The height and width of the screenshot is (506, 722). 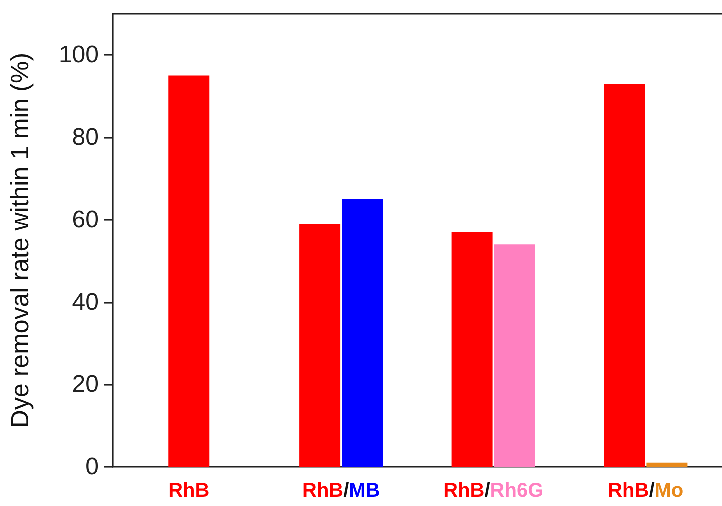 What do you see at coordinates (85, 220) in the screenshot?
I see `y-tick-label: 60` at bounding box center [85, 220].